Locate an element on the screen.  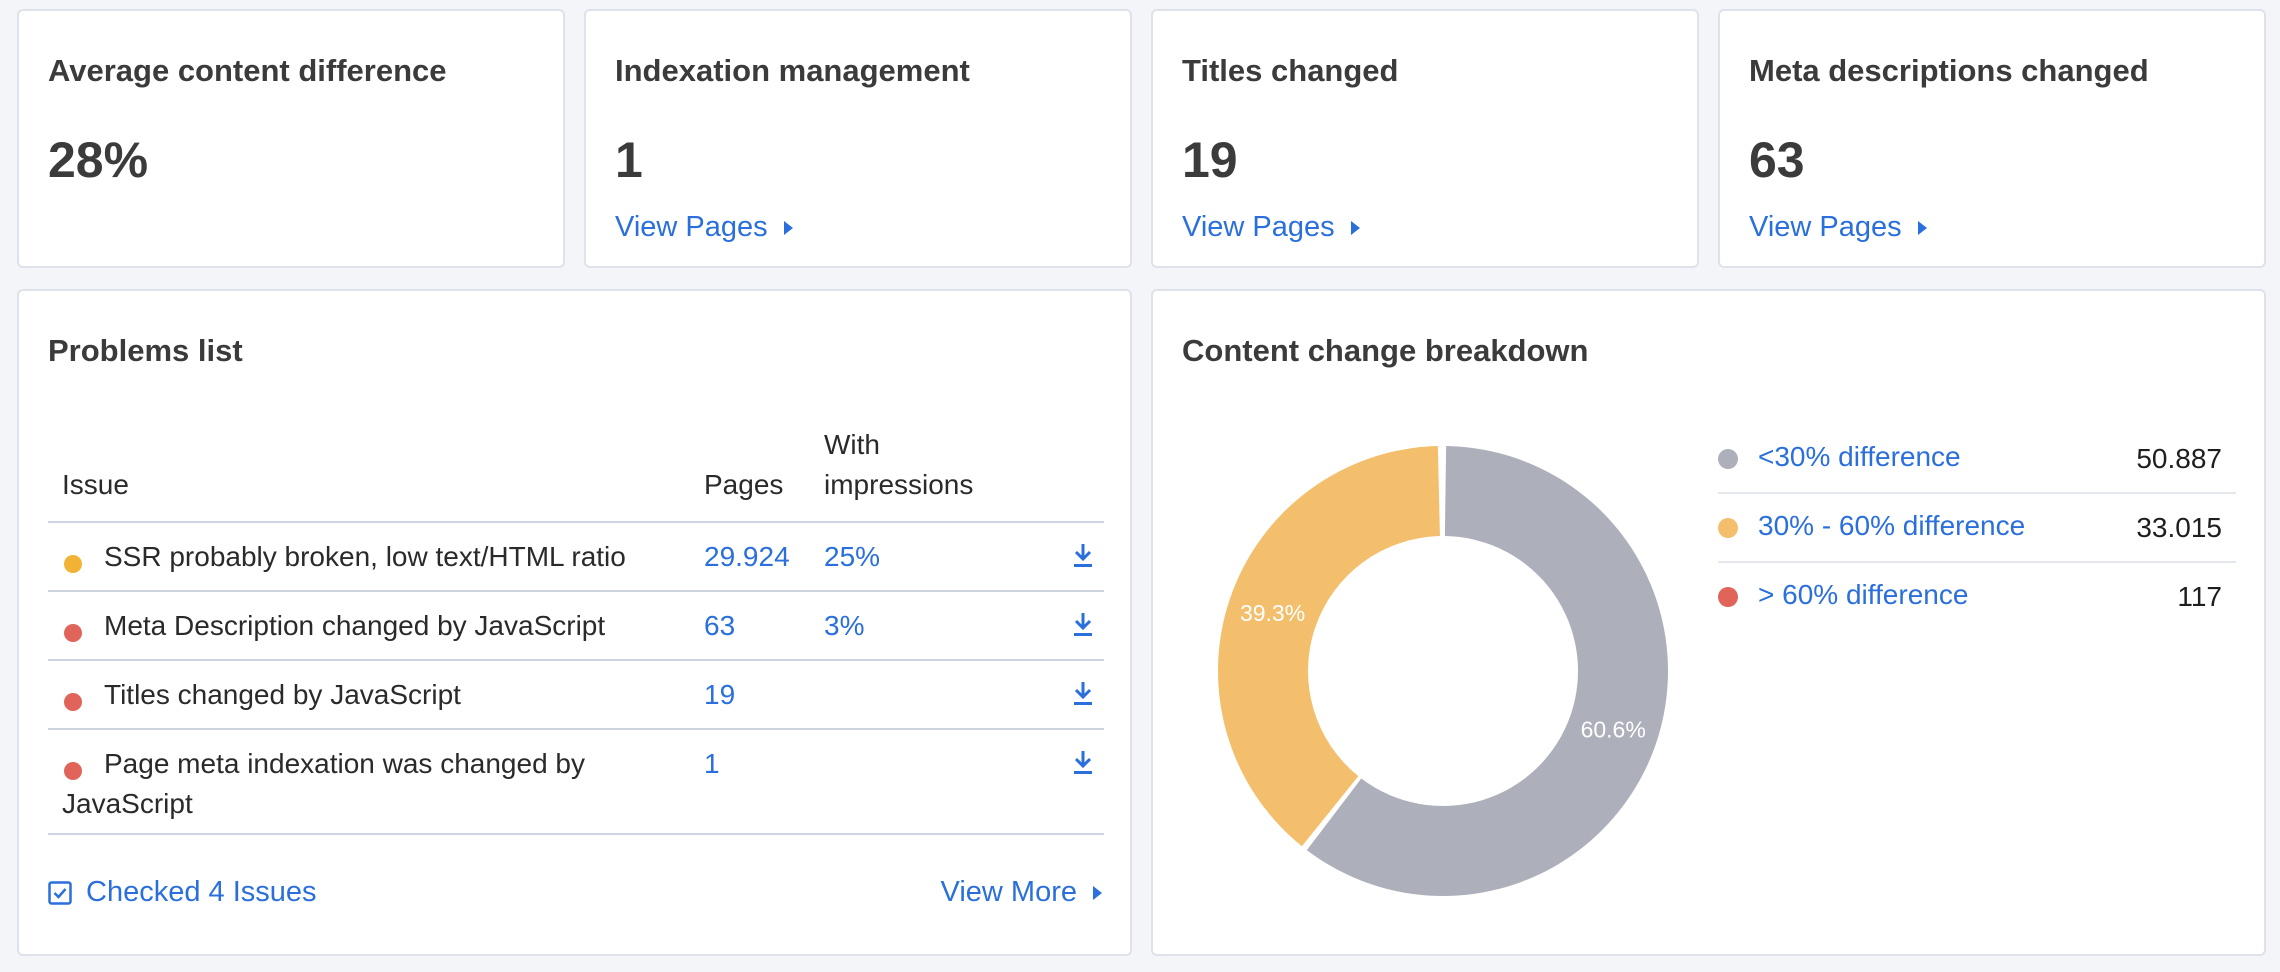
kpi-title: Titles changed is located at coordinates (1290, 70).